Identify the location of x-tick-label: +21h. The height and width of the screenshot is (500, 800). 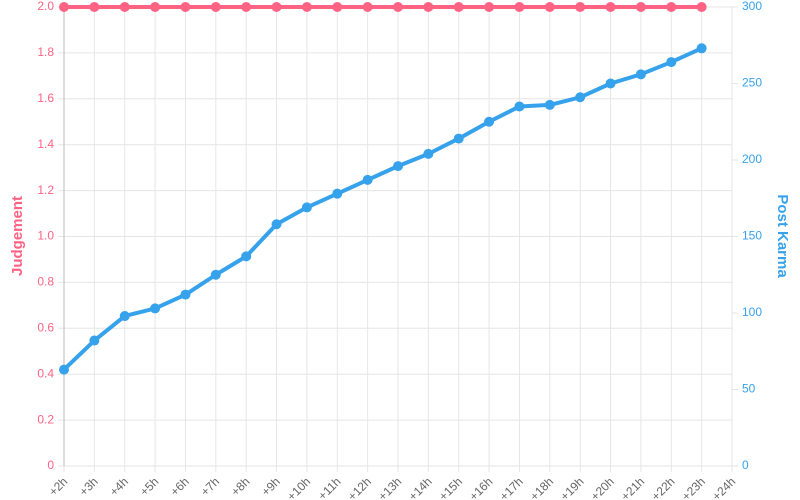
(632, 487).